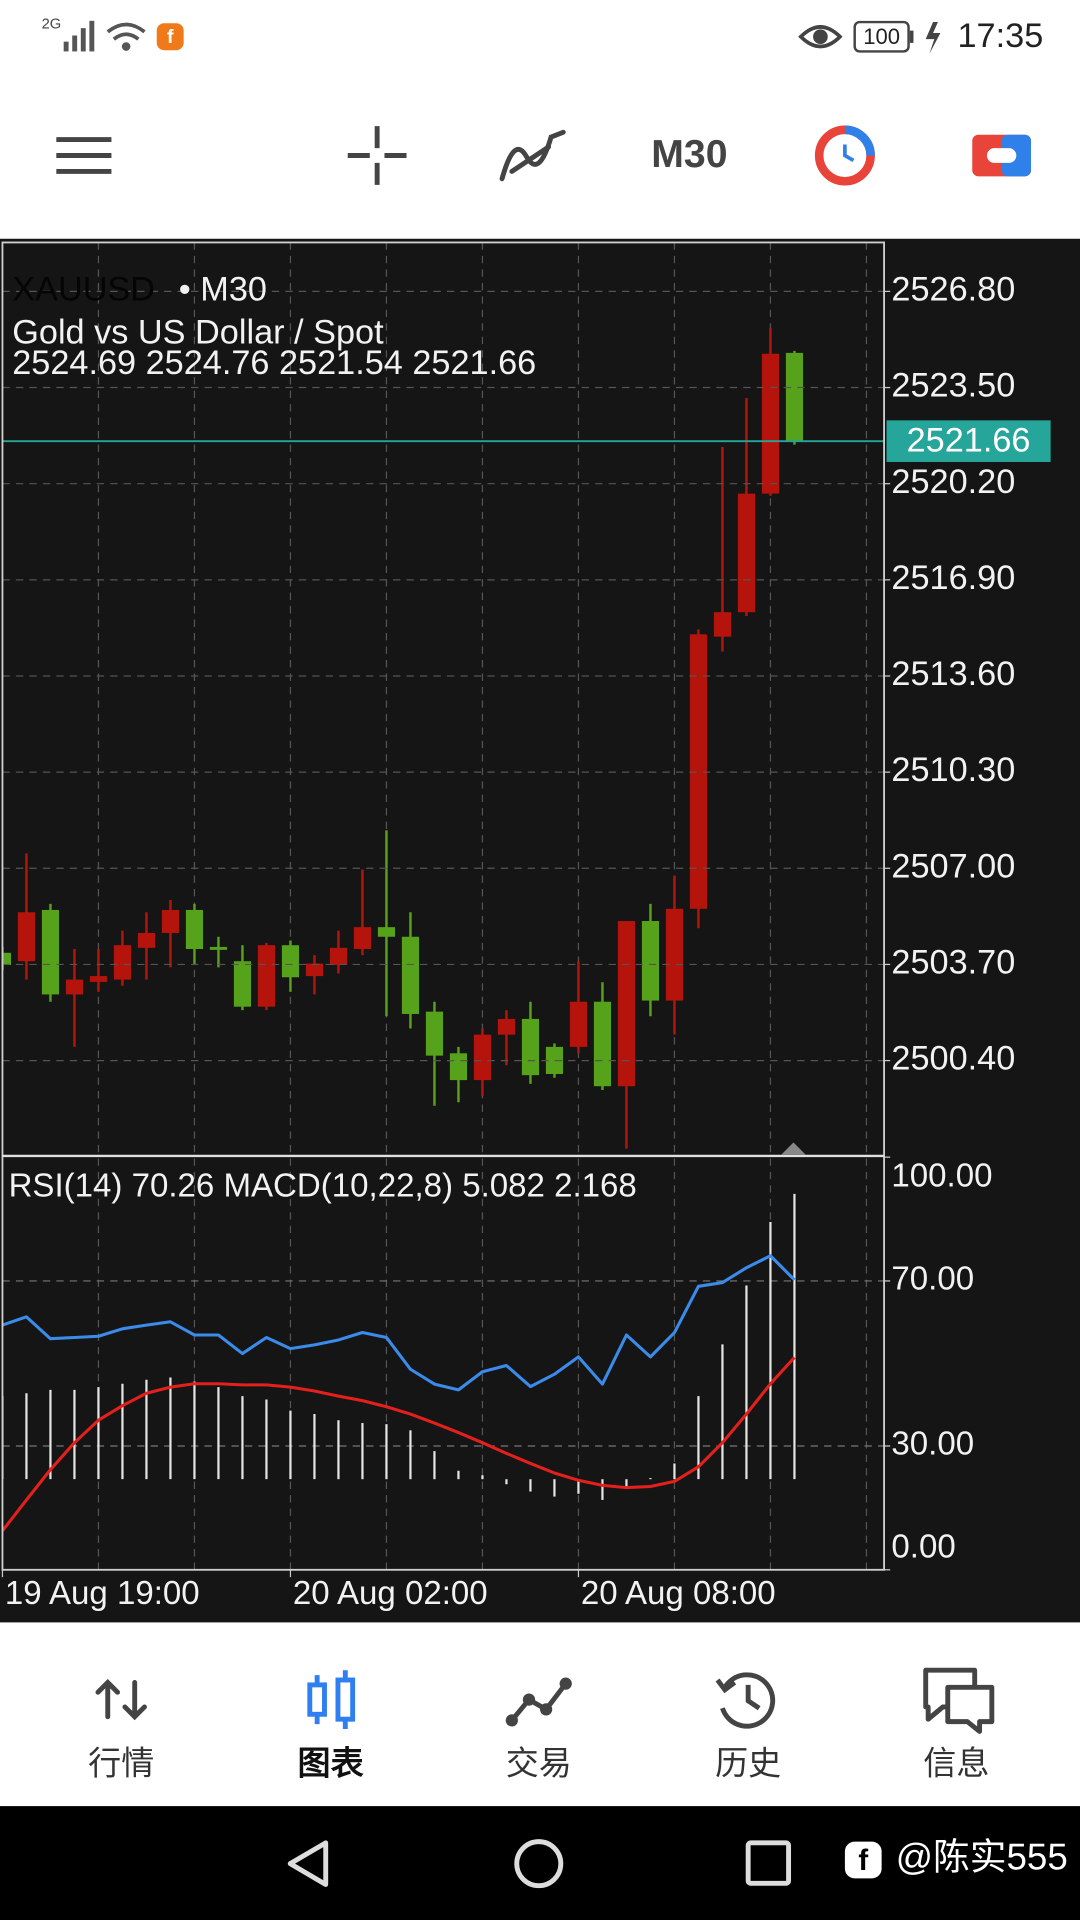 This screenshot has width=1080, height=1920. Describe the element at coordinates (911, 36) in the screenshot. I see `battery-tip` at that location.